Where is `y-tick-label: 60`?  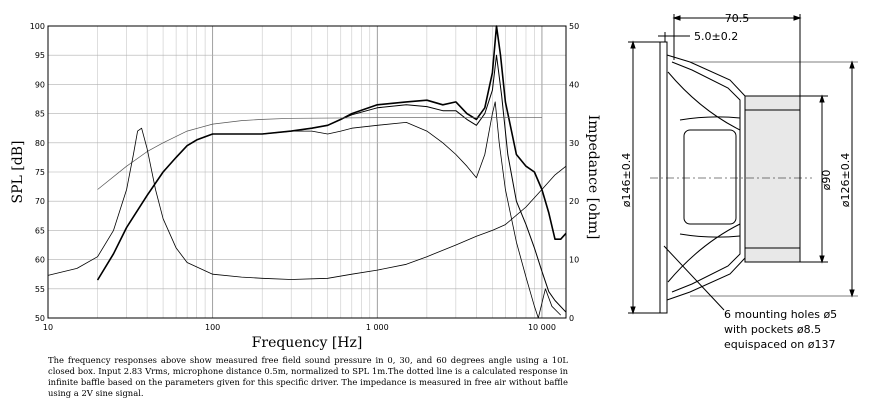
y-tick-label: 60 is located at coordinates (40, 260).